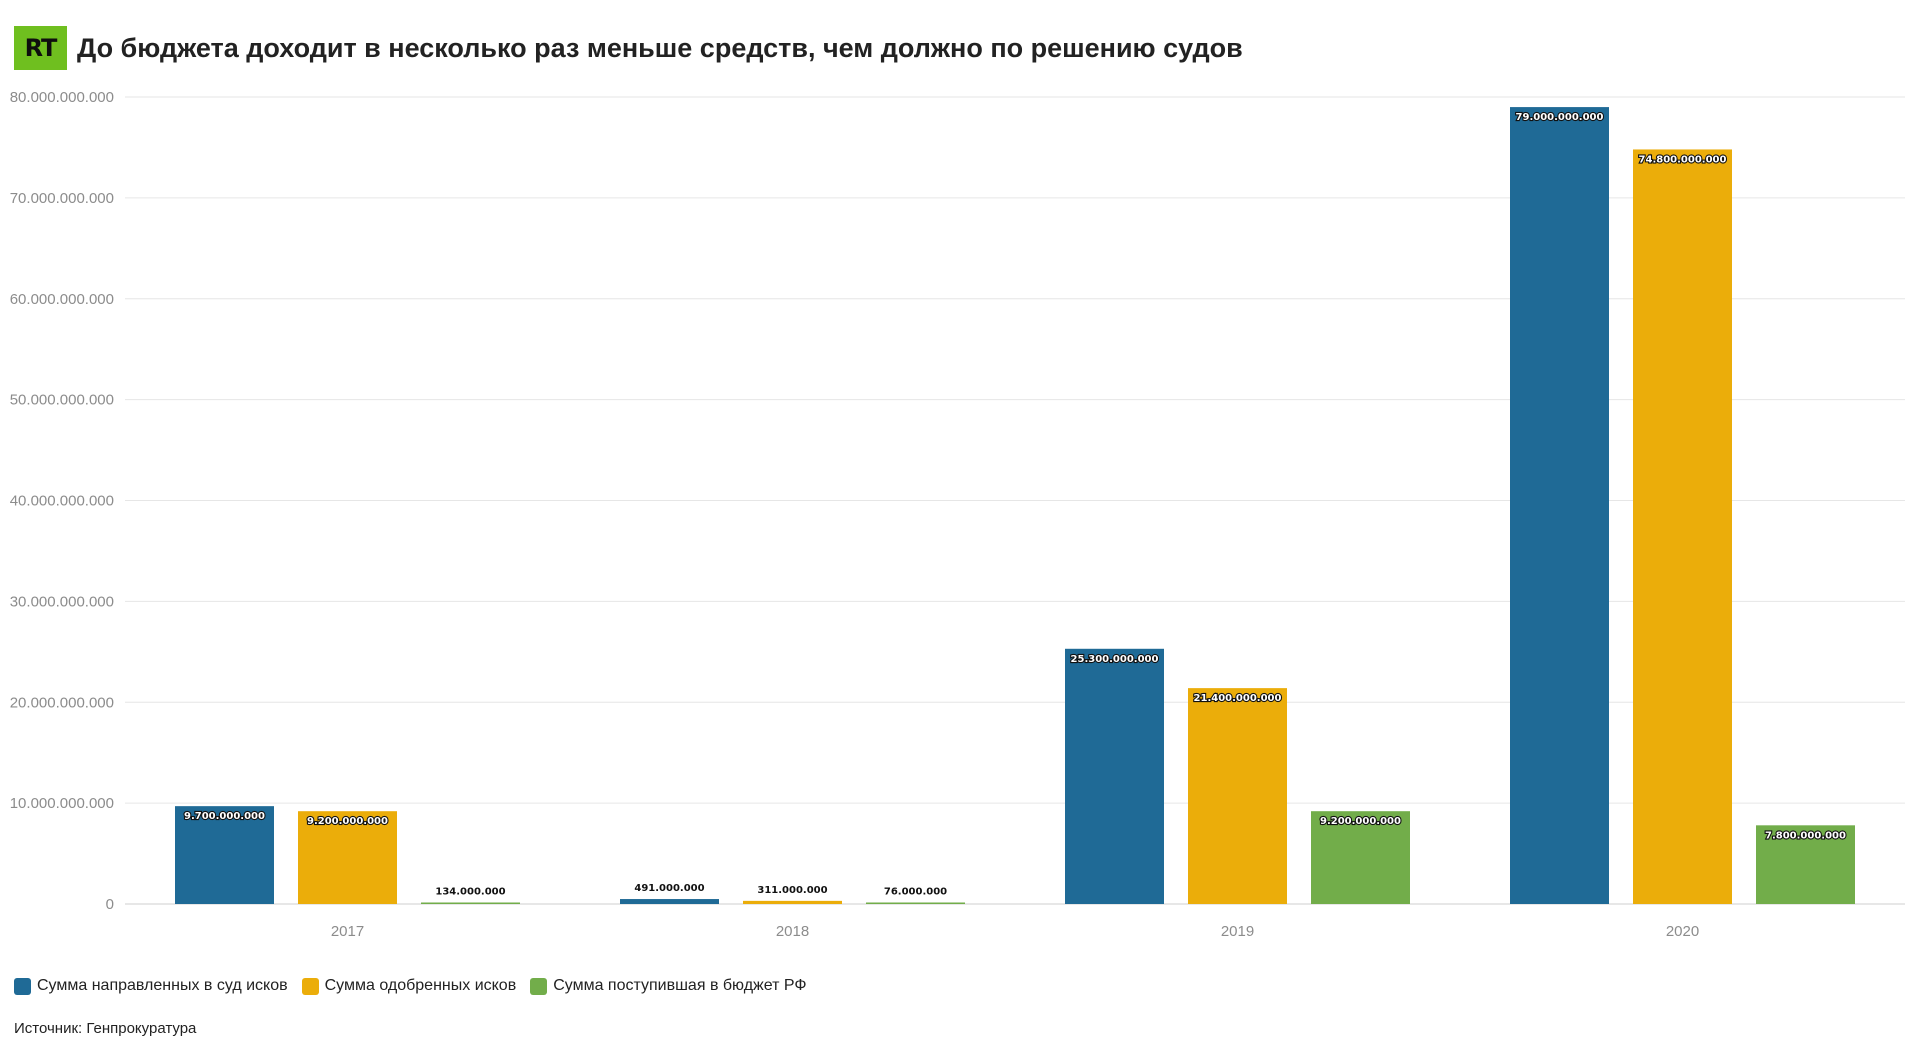 The image size is (1920, 1046). I want to click on data-label: 9.700.000.000, so click(224, 816).